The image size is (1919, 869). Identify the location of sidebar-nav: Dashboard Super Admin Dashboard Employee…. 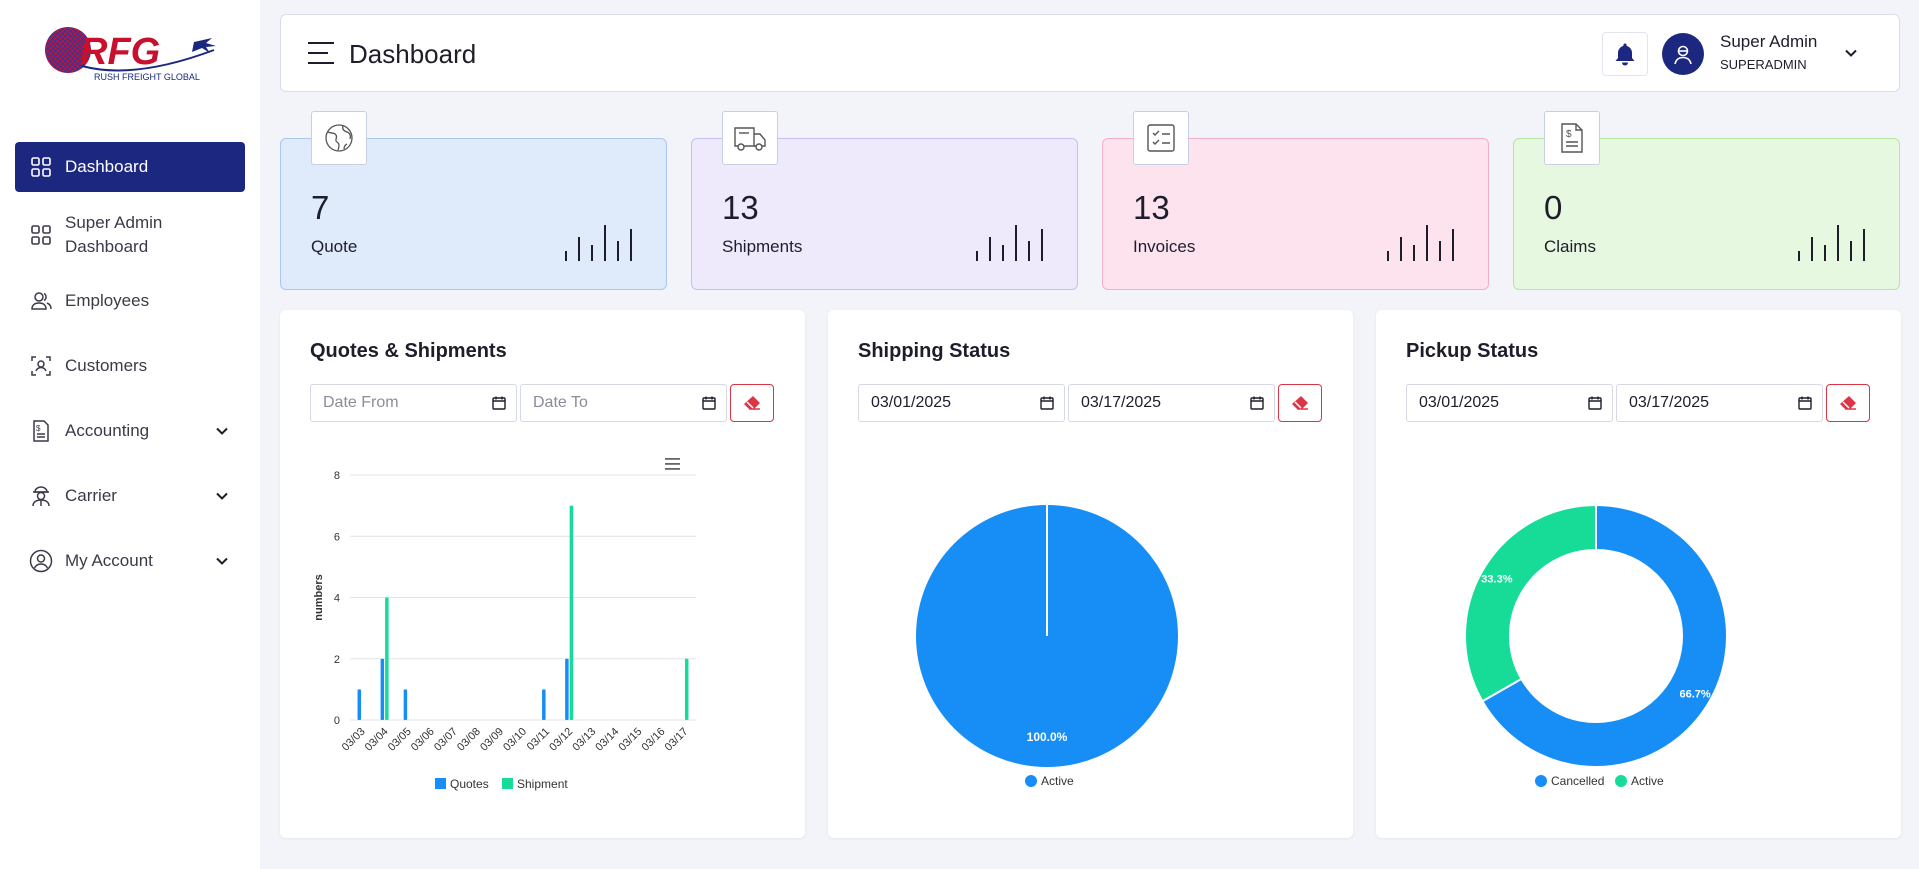
(130, 371).